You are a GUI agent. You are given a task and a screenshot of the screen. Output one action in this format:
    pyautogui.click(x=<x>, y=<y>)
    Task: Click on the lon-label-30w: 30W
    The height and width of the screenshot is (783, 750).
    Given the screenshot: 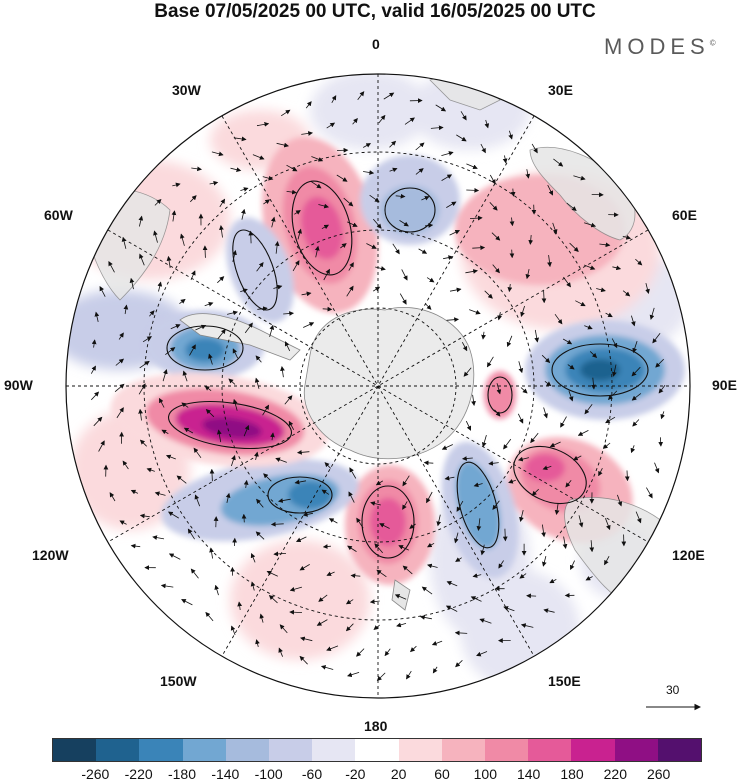 What is the action you would take?
    pyautogui.click(x=186, y=90)
    